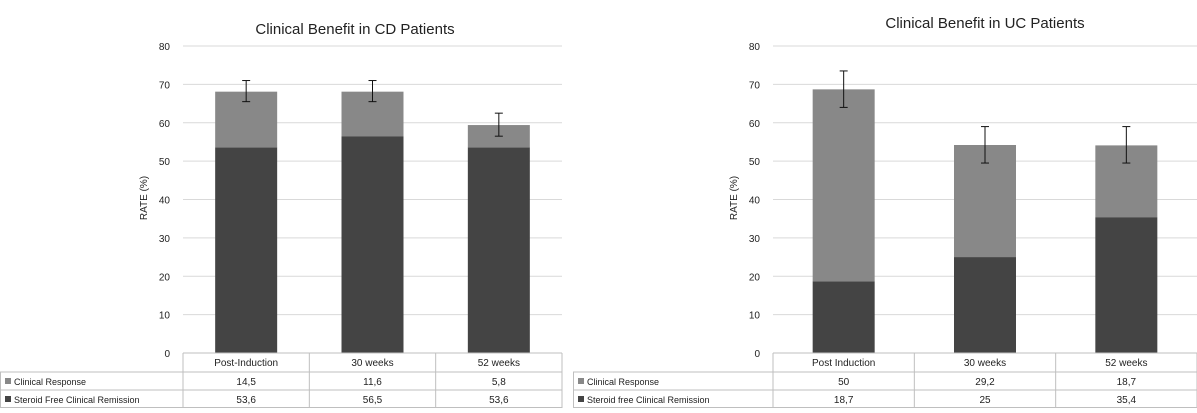 Image resolution: width=1197 pixels, height=413 pixels. I want to click on table-value: 50, so click(844, 382).